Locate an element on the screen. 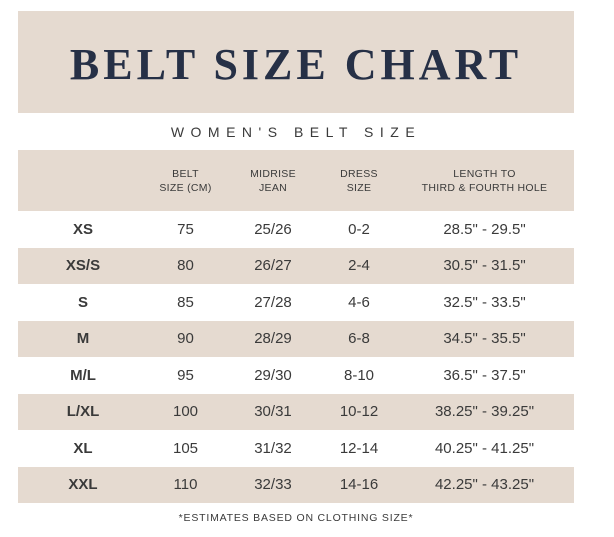  jean-size: 31/32 is located at coordinates (273, 448).